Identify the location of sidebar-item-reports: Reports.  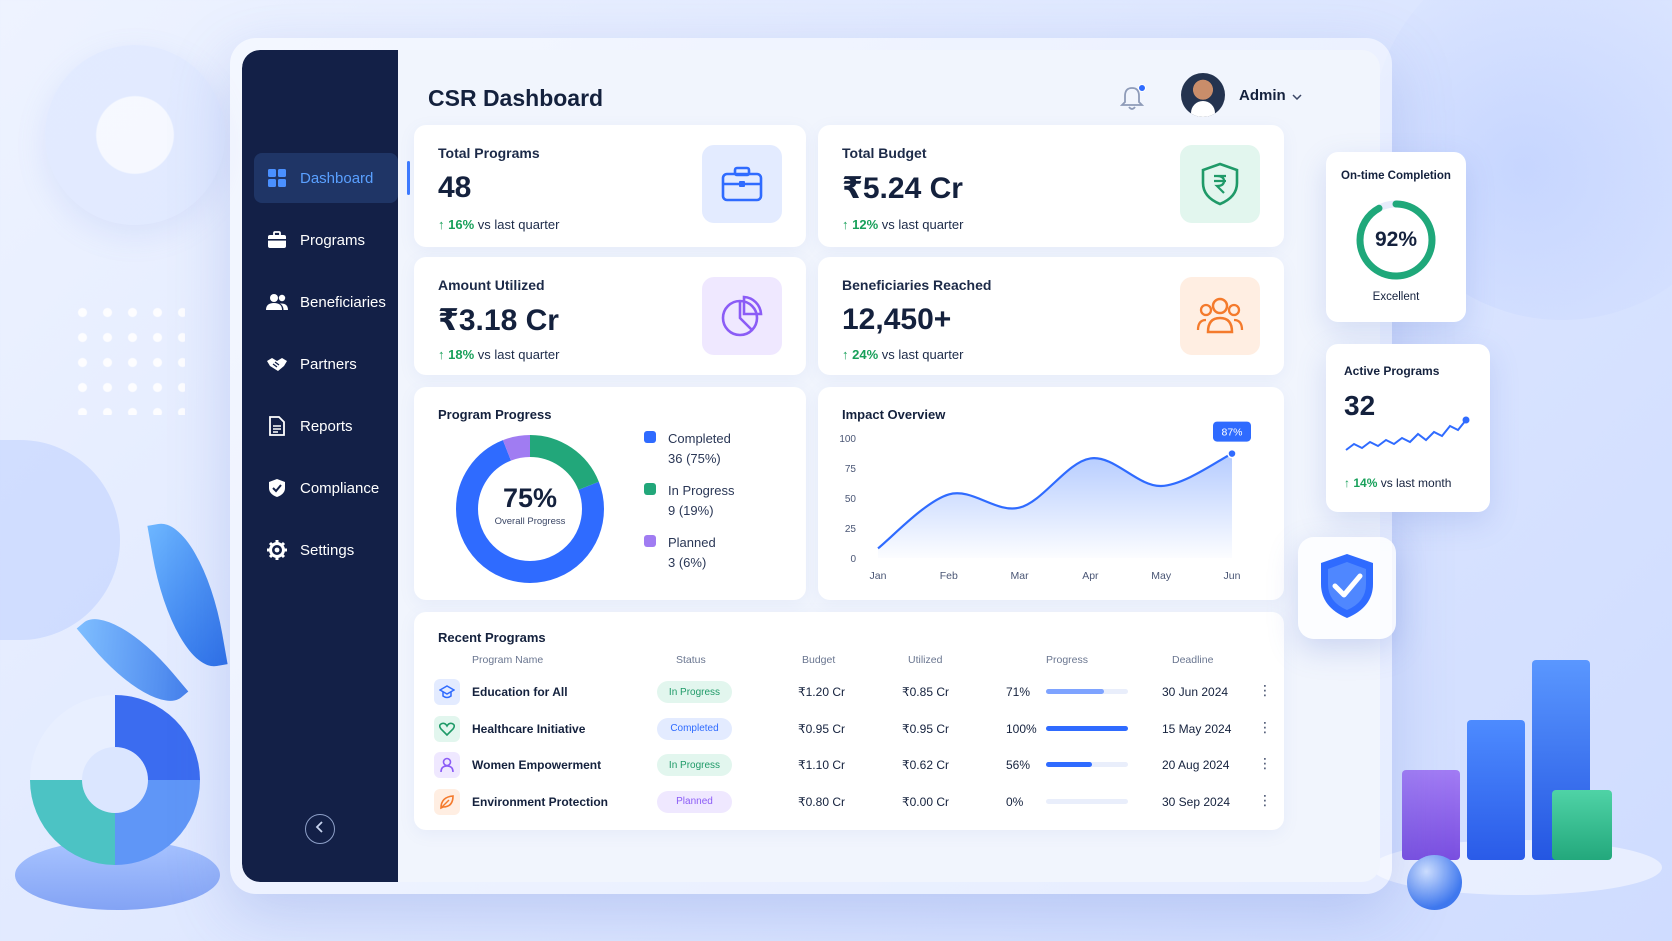
(326, 426).